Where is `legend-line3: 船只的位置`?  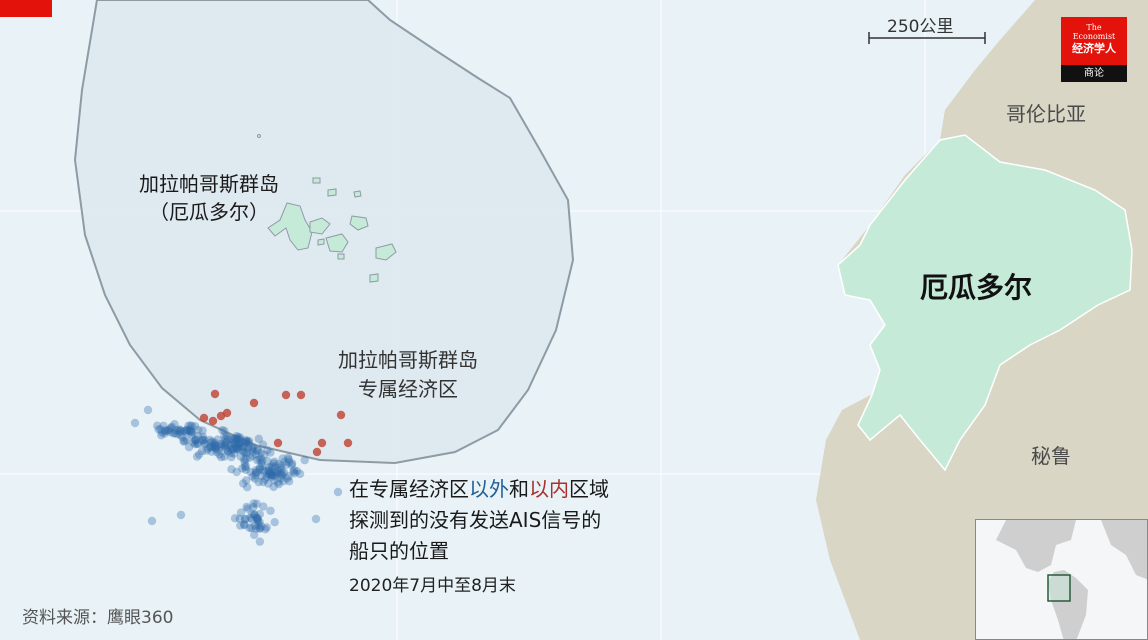
legend-line3: 船只的位置 is located at coordinates (399, 551).